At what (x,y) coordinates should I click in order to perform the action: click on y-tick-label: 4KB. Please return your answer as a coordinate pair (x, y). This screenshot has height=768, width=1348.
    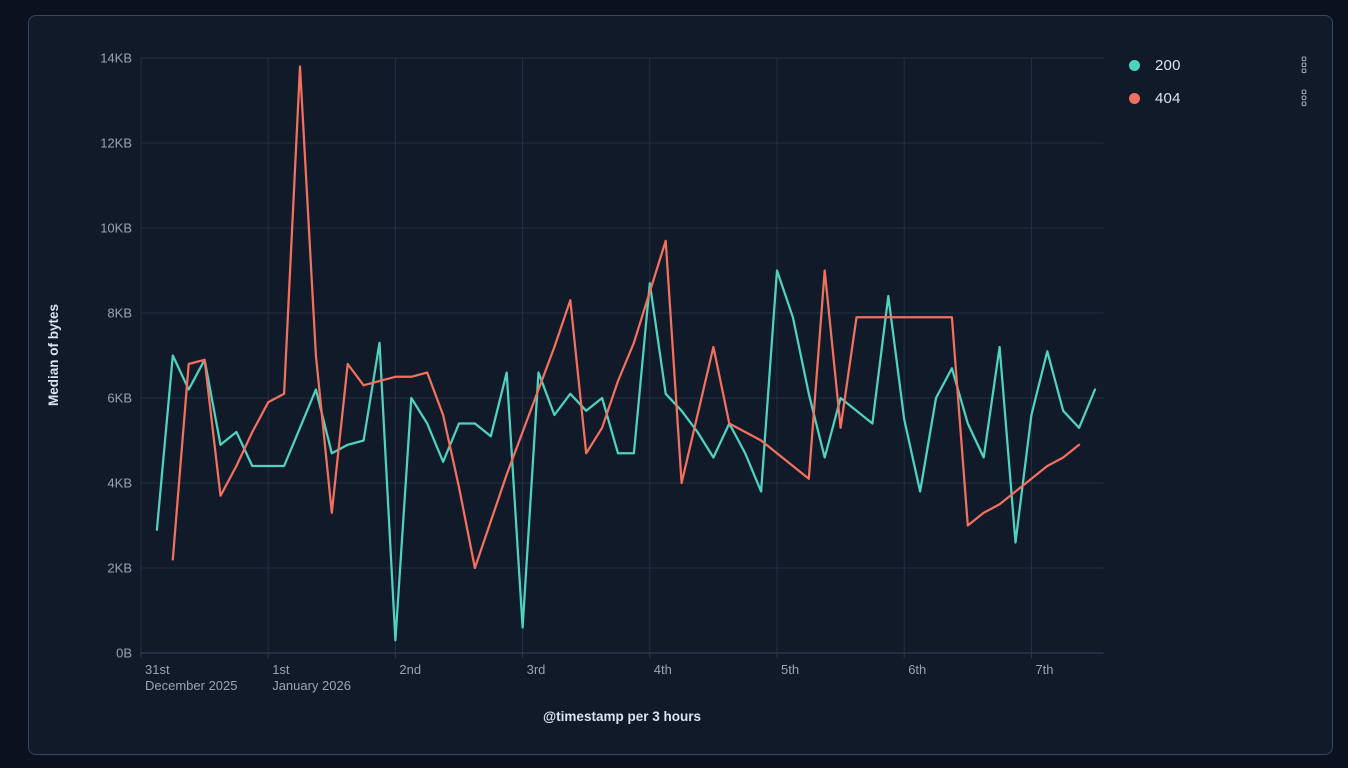
    Looking at the image, I should click on (119, 483).